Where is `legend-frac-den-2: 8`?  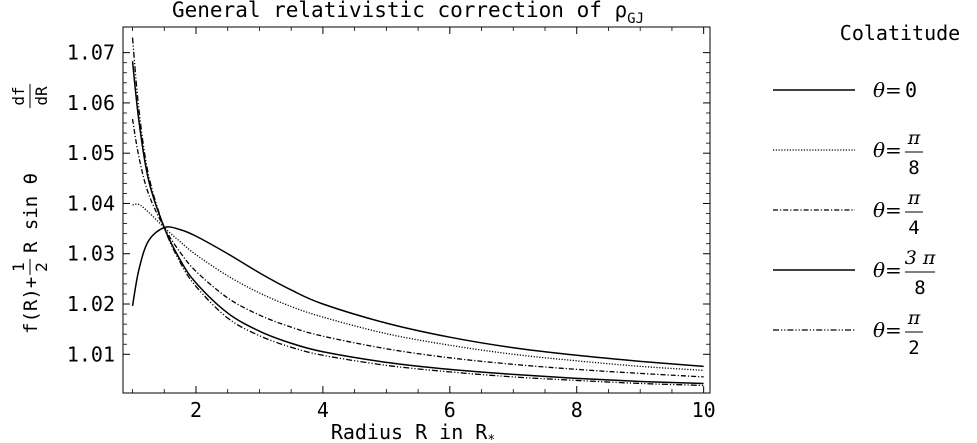
legend-frac-den-2: 8 is located at coordinates (913, 168).